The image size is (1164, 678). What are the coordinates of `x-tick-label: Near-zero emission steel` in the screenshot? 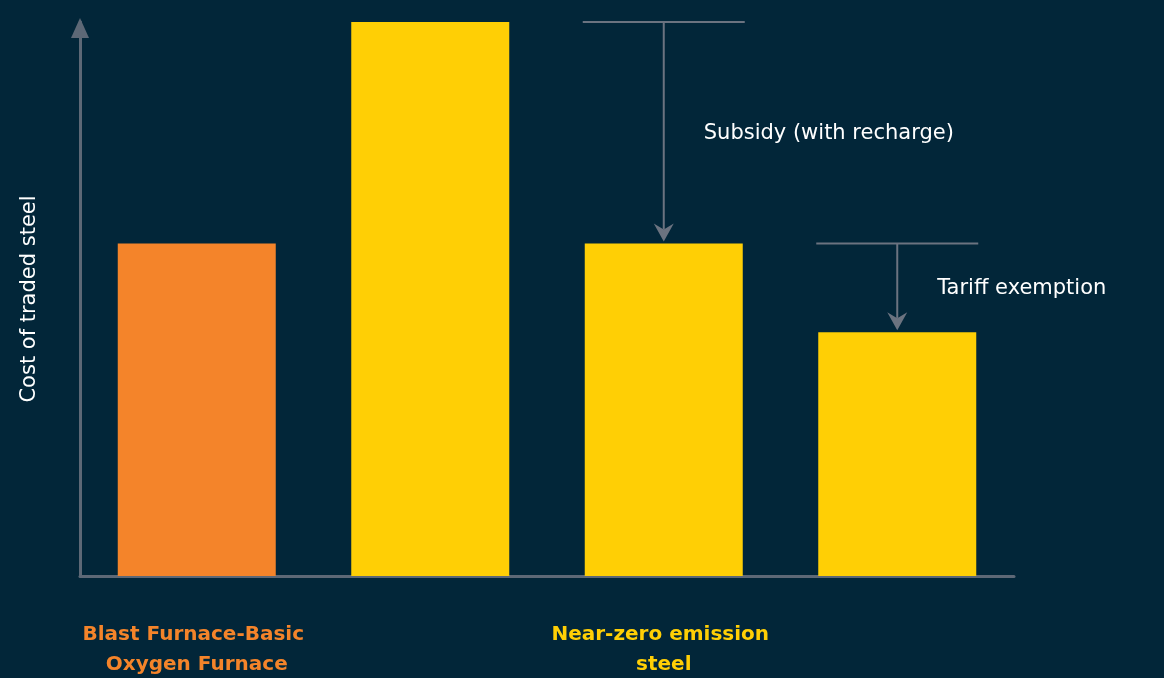 It's located at (664, 648).